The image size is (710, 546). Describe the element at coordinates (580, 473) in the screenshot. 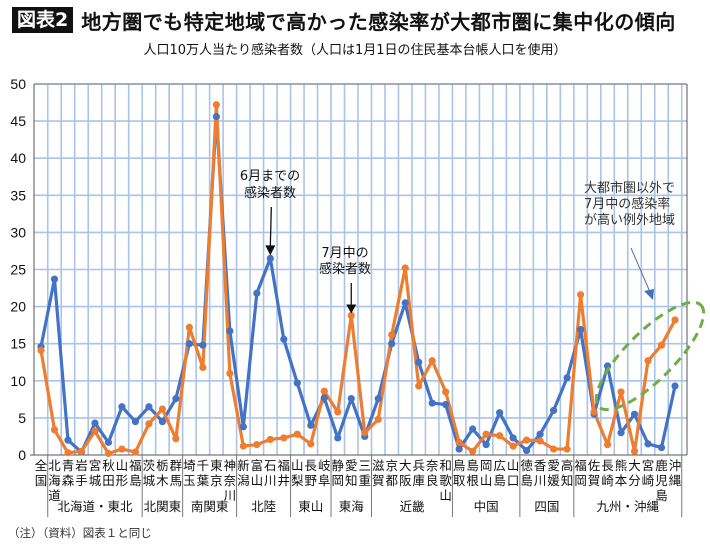

I see `x-tick-label: 福岡` at that location.